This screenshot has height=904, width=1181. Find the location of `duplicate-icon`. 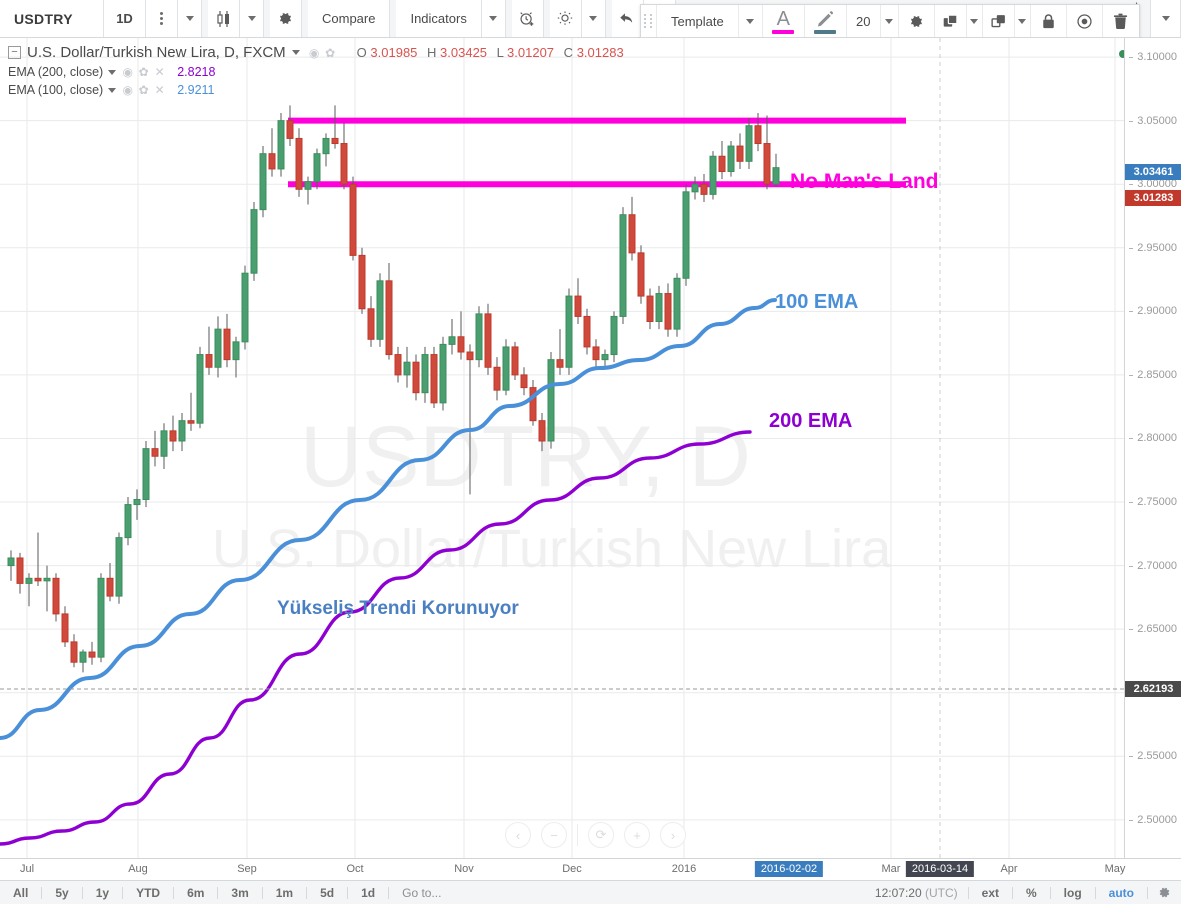

duplicate-icon is located at coordinates (999, 21).